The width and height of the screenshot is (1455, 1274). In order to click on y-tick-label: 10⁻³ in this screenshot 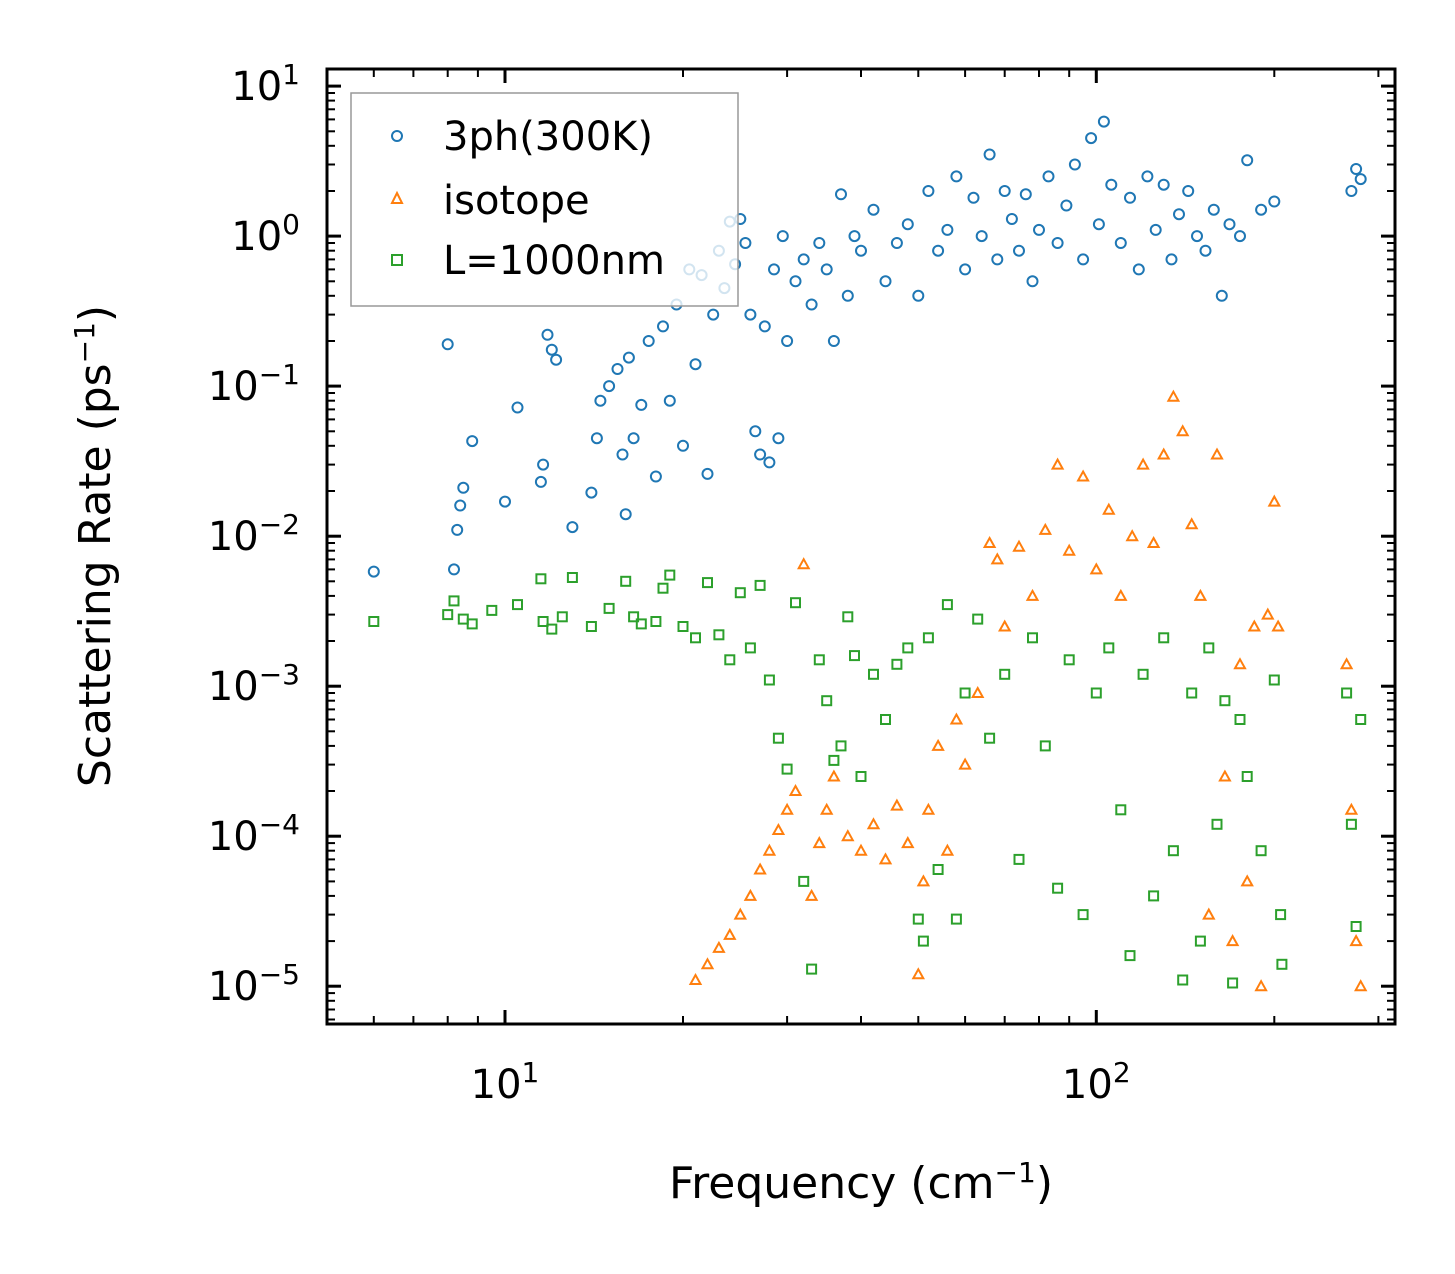, I will do `click(254, 684)`.